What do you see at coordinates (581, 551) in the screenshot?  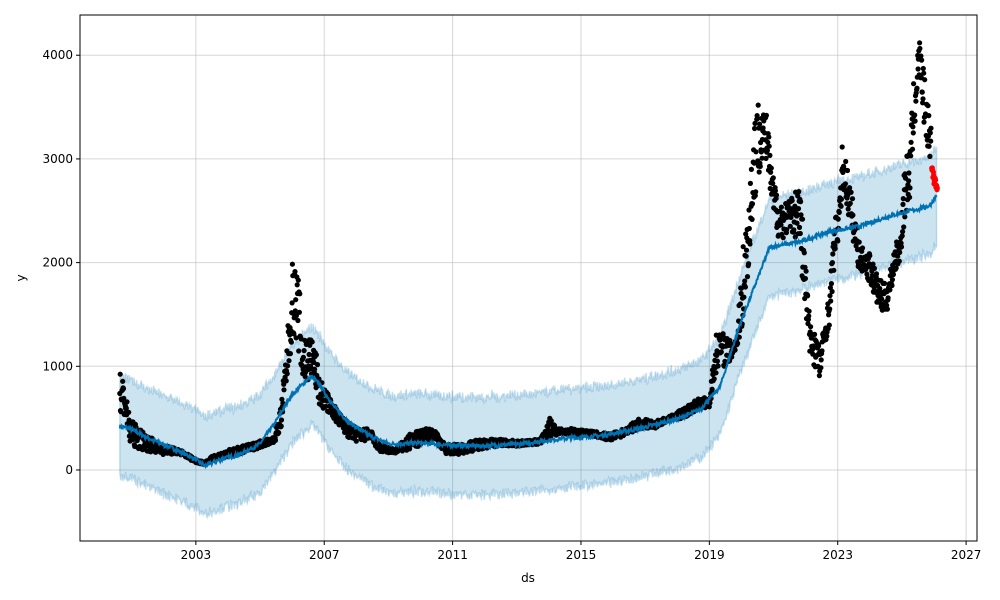 I see `x-axis-ticks: 2003 2007 2011 2015 2019 2023 2027` at bounding box center [581, 551].